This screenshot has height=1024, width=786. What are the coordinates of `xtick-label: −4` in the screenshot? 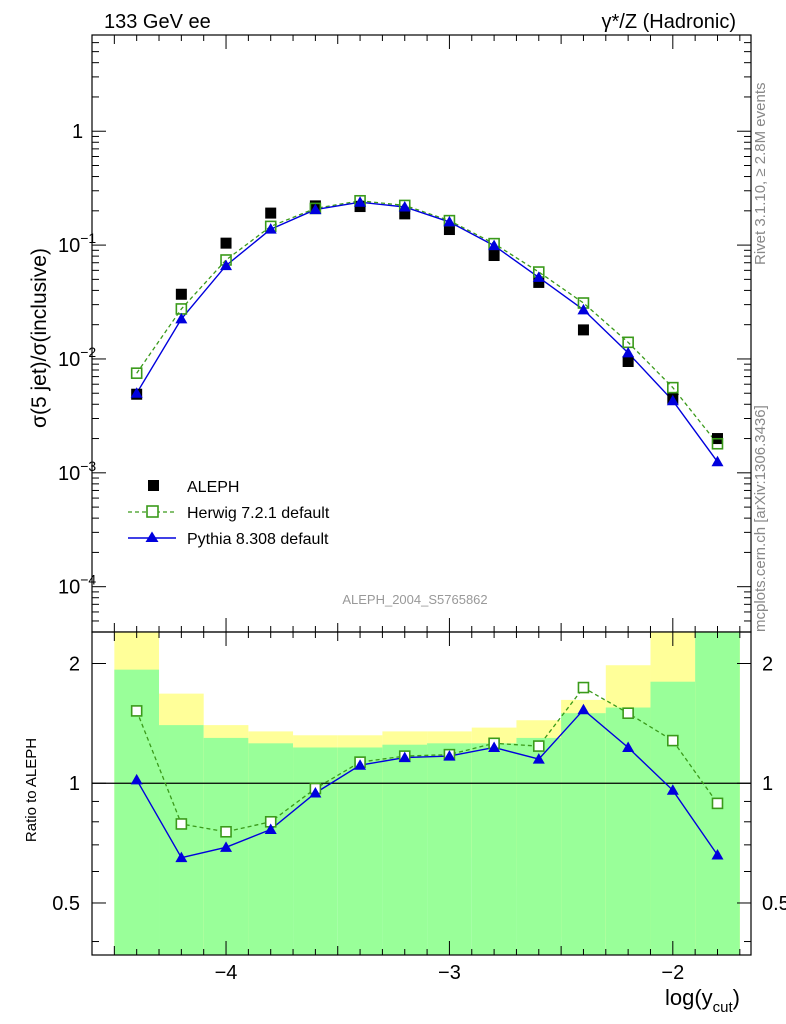 It's located at (226, 973).